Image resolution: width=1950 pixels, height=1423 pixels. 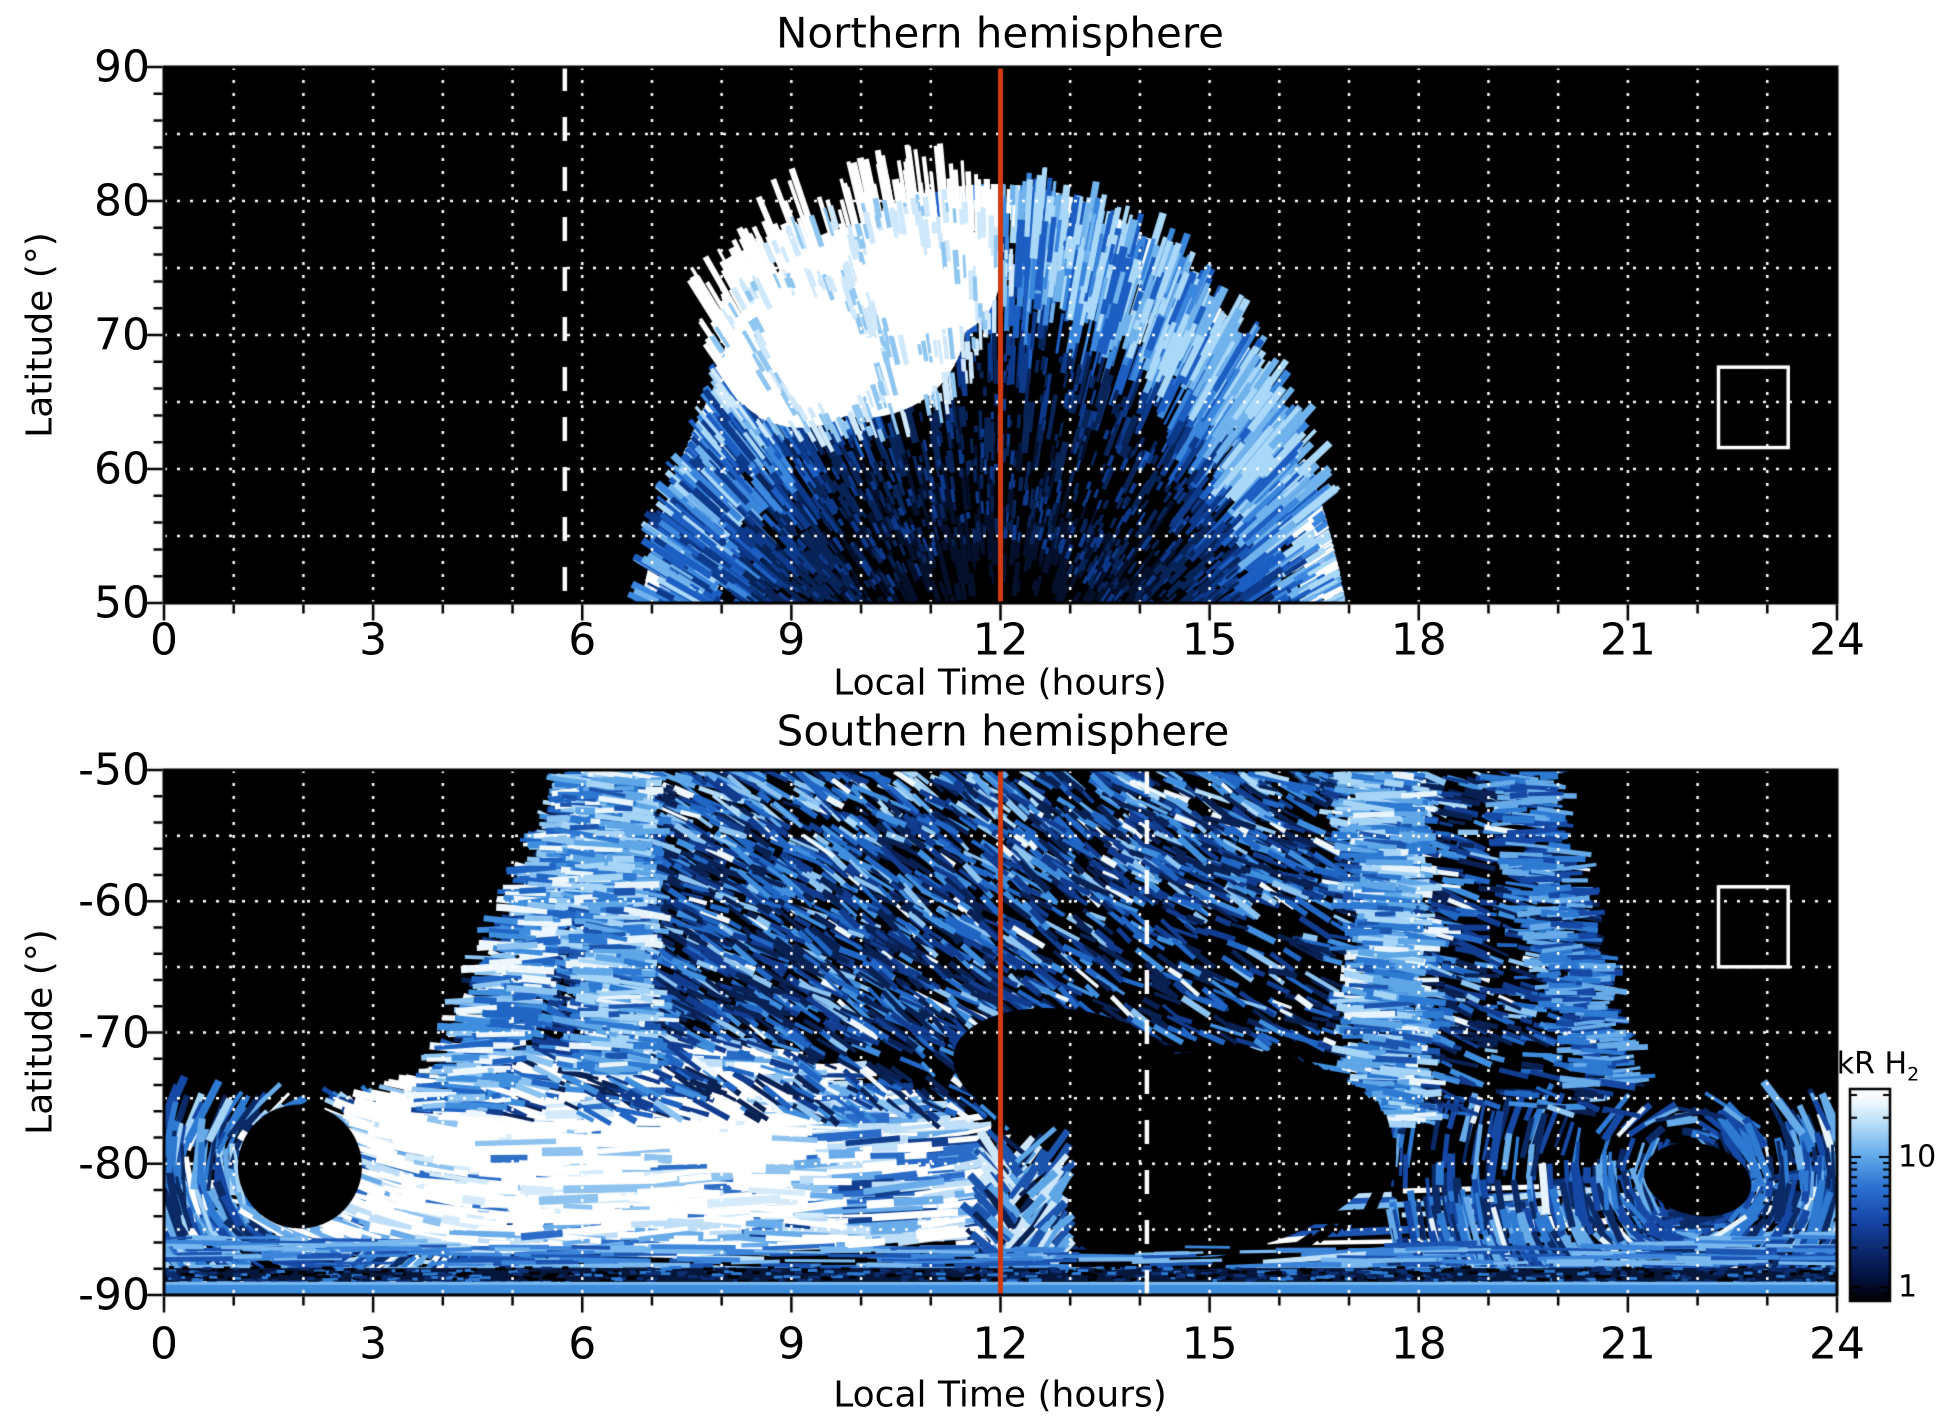 What do you see at coordinates (1000, 33) in the screenshot?
I see `north-panel-title: Northern hemisphere` at bounding box center [1000, 33].